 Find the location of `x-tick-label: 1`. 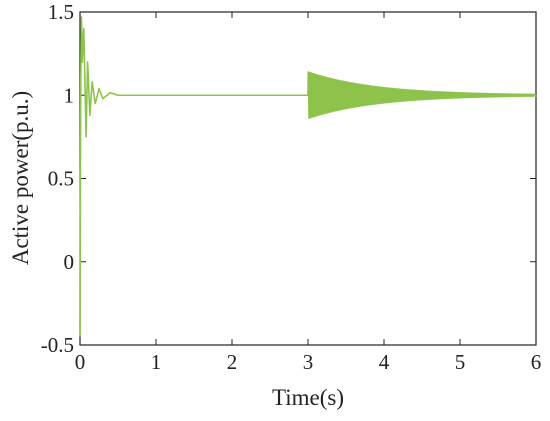

x-tick-label: 1 is located at coordinates (156, 362).